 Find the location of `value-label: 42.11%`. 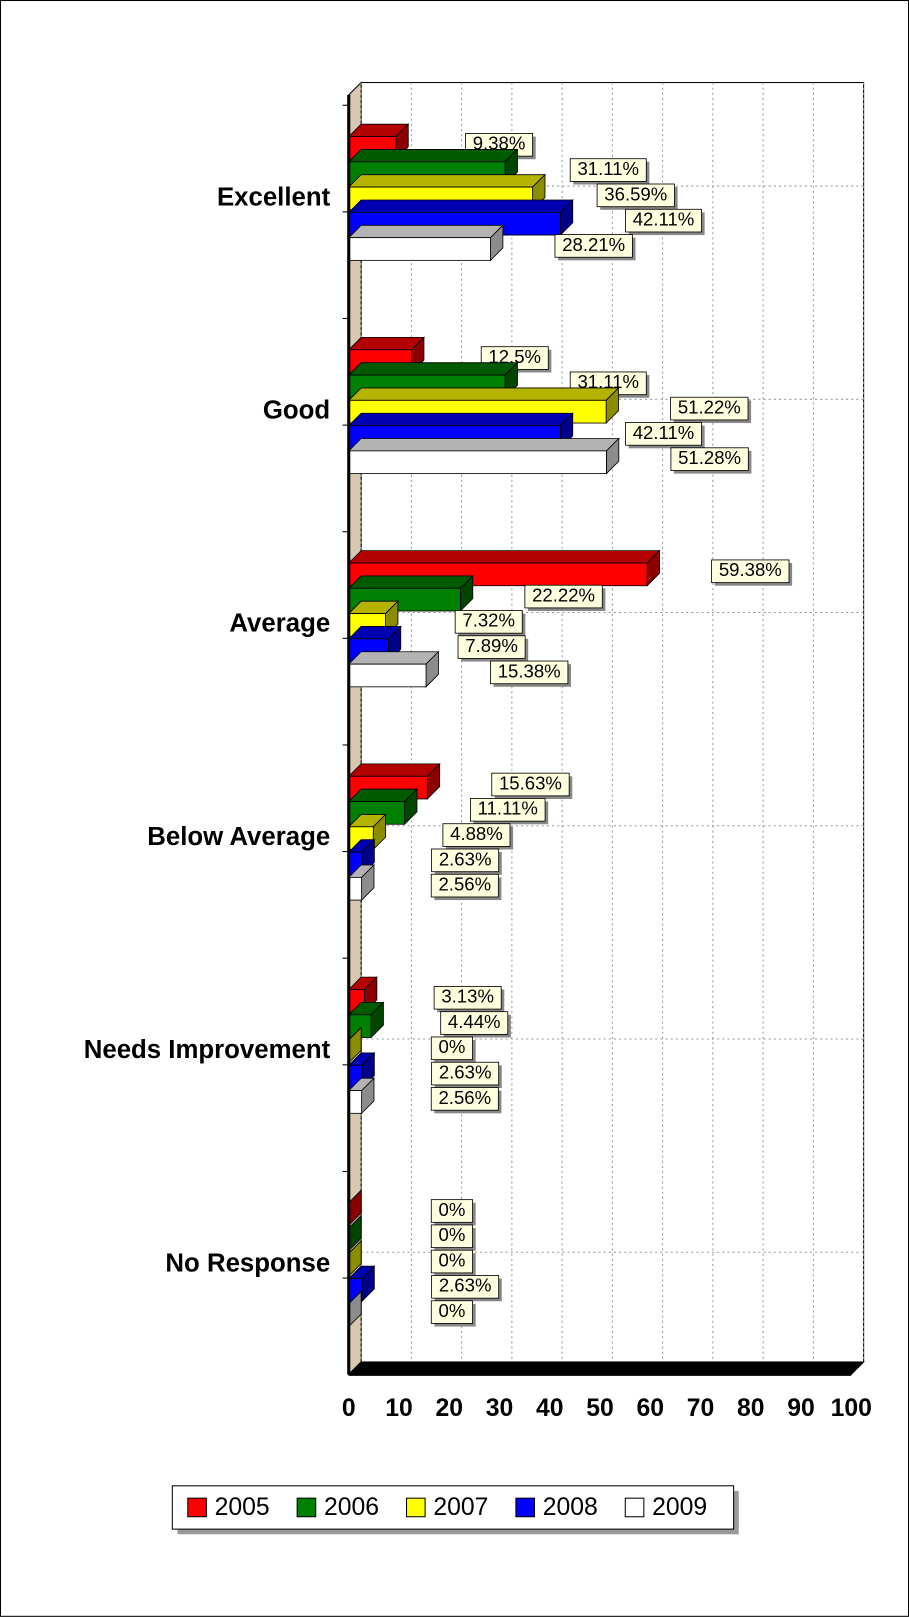

value-label: 42.11% is located at coordinates (664, 219).